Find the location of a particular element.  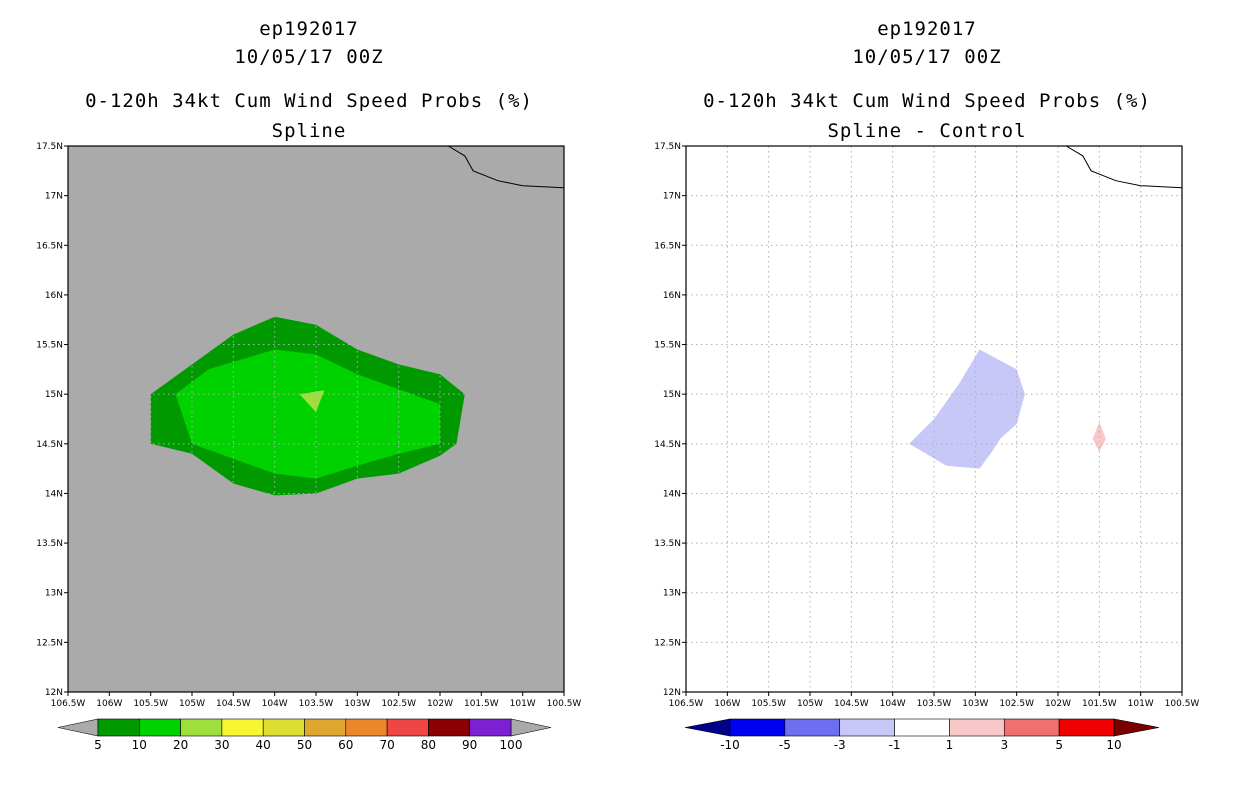

colorbar-label: 3 is located at coordinates (1004, 745).